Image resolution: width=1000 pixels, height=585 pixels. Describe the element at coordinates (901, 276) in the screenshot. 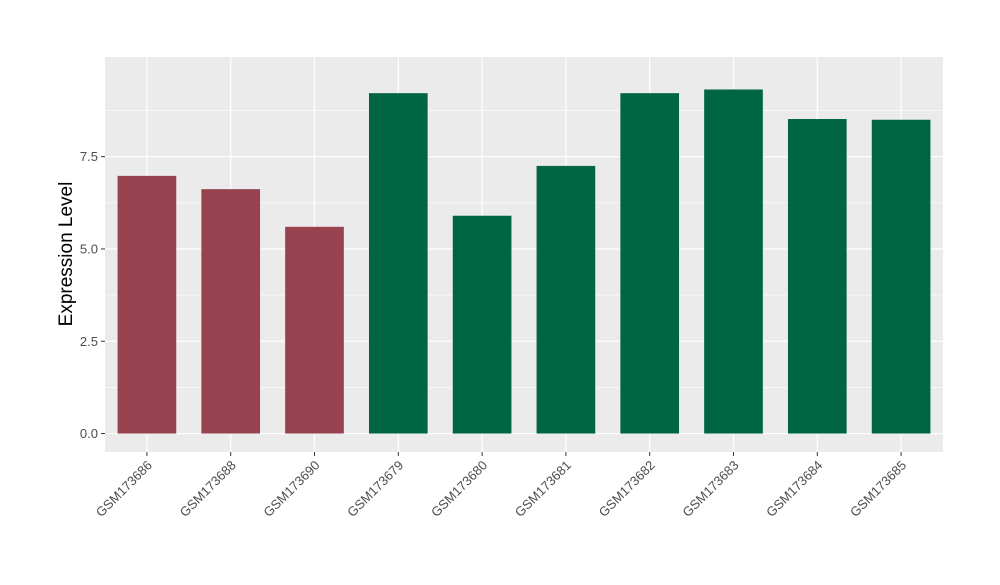

I see `bar-GSM173685` at that location.